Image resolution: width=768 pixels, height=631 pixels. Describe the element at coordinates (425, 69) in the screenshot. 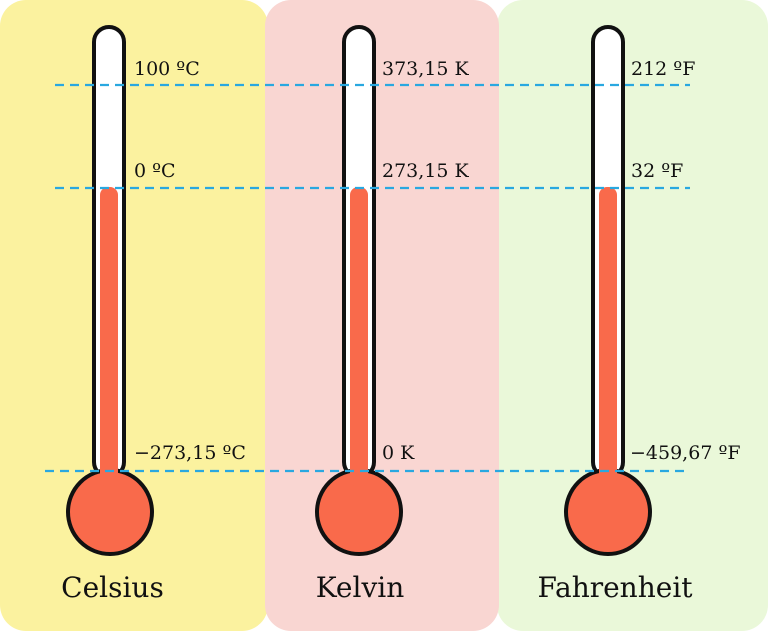

I see `kelvin-boiling-label: 373,15 K` at that location.